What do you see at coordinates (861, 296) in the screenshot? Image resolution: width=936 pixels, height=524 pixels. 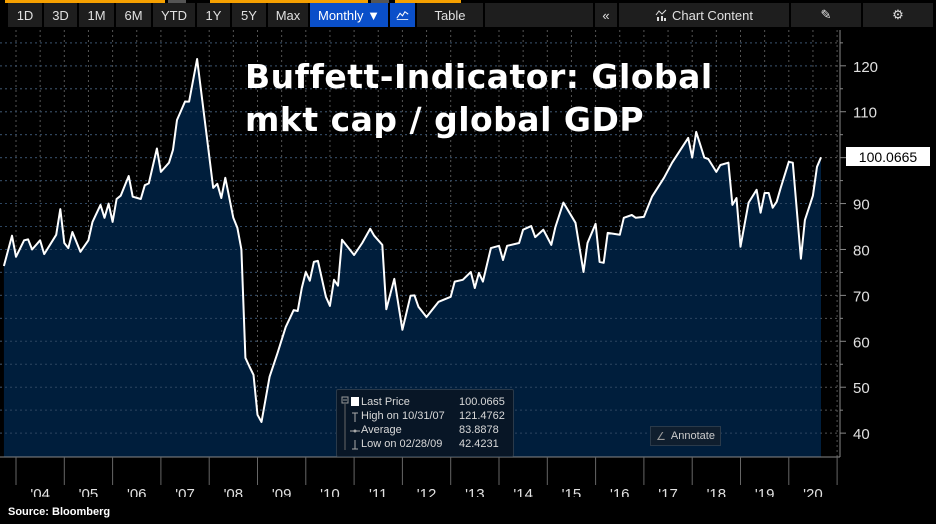 I see `y-tick-label: 70` at bounding box center [861, 296].